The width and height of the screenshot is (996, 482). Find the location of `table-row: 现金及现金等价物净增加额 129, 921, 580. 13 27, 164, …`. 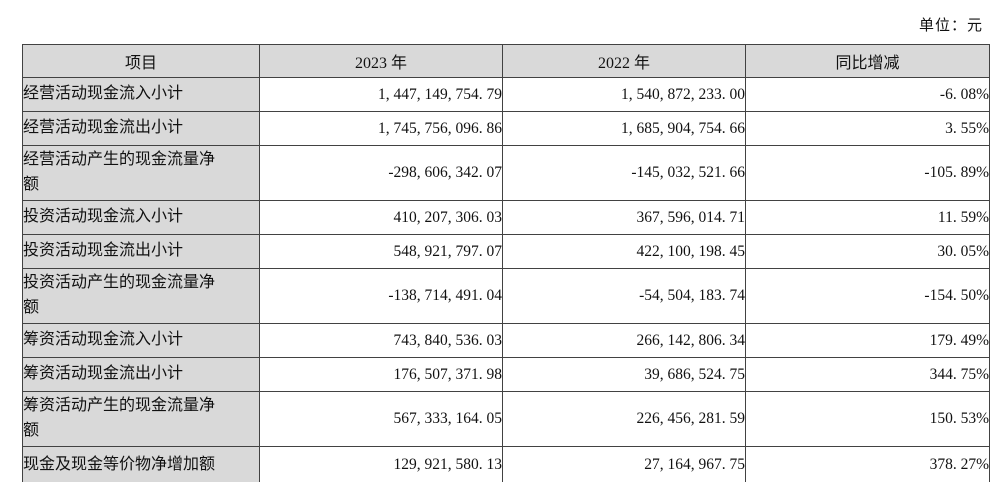

table-row: 现金及现金等价物净增加额 129, 921, 580. 13 27, 164, … is located at coordinates (506, 464).